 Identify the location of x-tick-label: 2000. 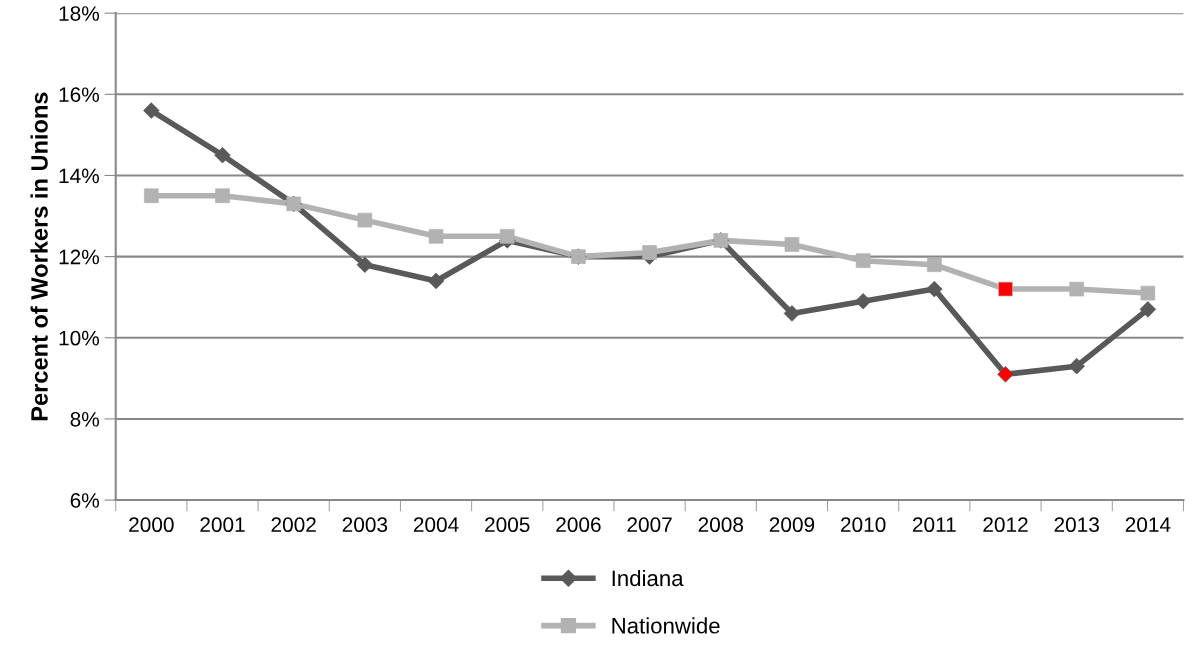
(151, 525).